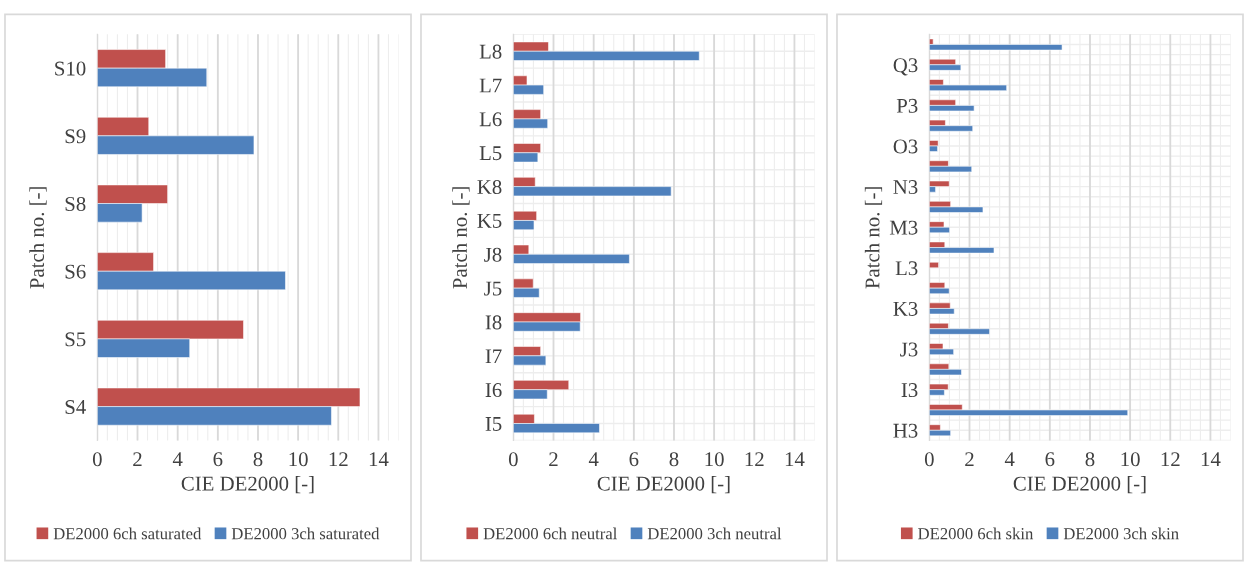 Image resolution: width=1248 pixels, height=572 pixels. Describe the element at coordinates (489, 187) in the screenshot. I see `y-tick-label: K8` at that location.